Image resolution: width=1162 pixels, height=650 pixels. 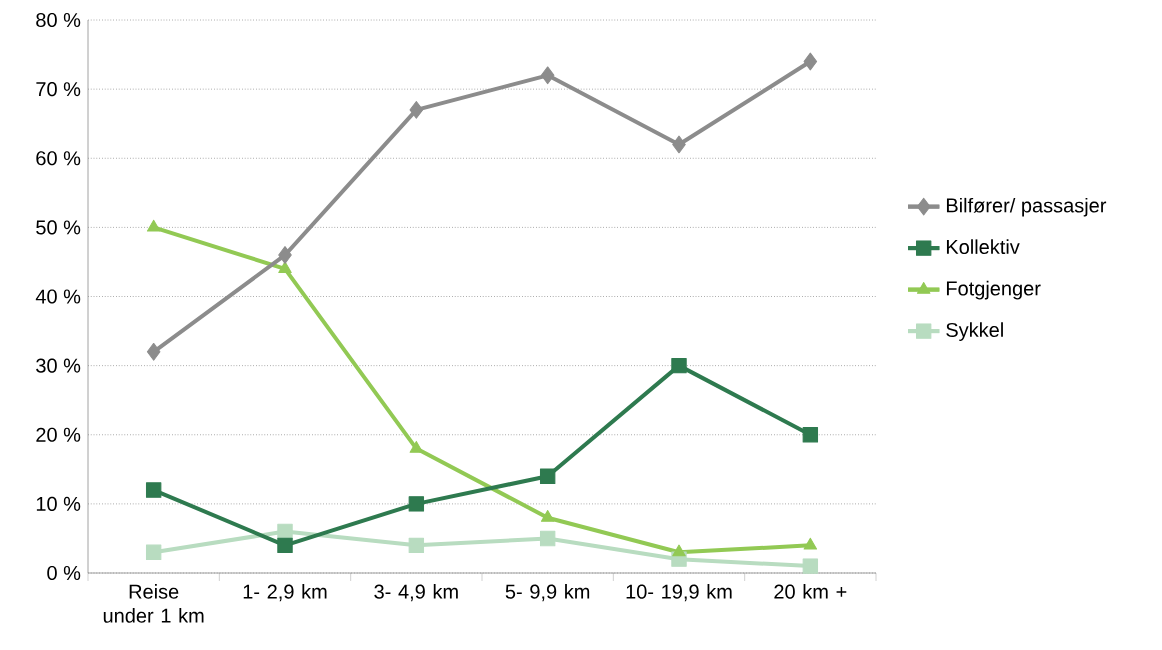 What do you see at coordinates (64, 573) in the screenshot?
I see `y-tick-label: 0 %` at bounding box center [64, 573].